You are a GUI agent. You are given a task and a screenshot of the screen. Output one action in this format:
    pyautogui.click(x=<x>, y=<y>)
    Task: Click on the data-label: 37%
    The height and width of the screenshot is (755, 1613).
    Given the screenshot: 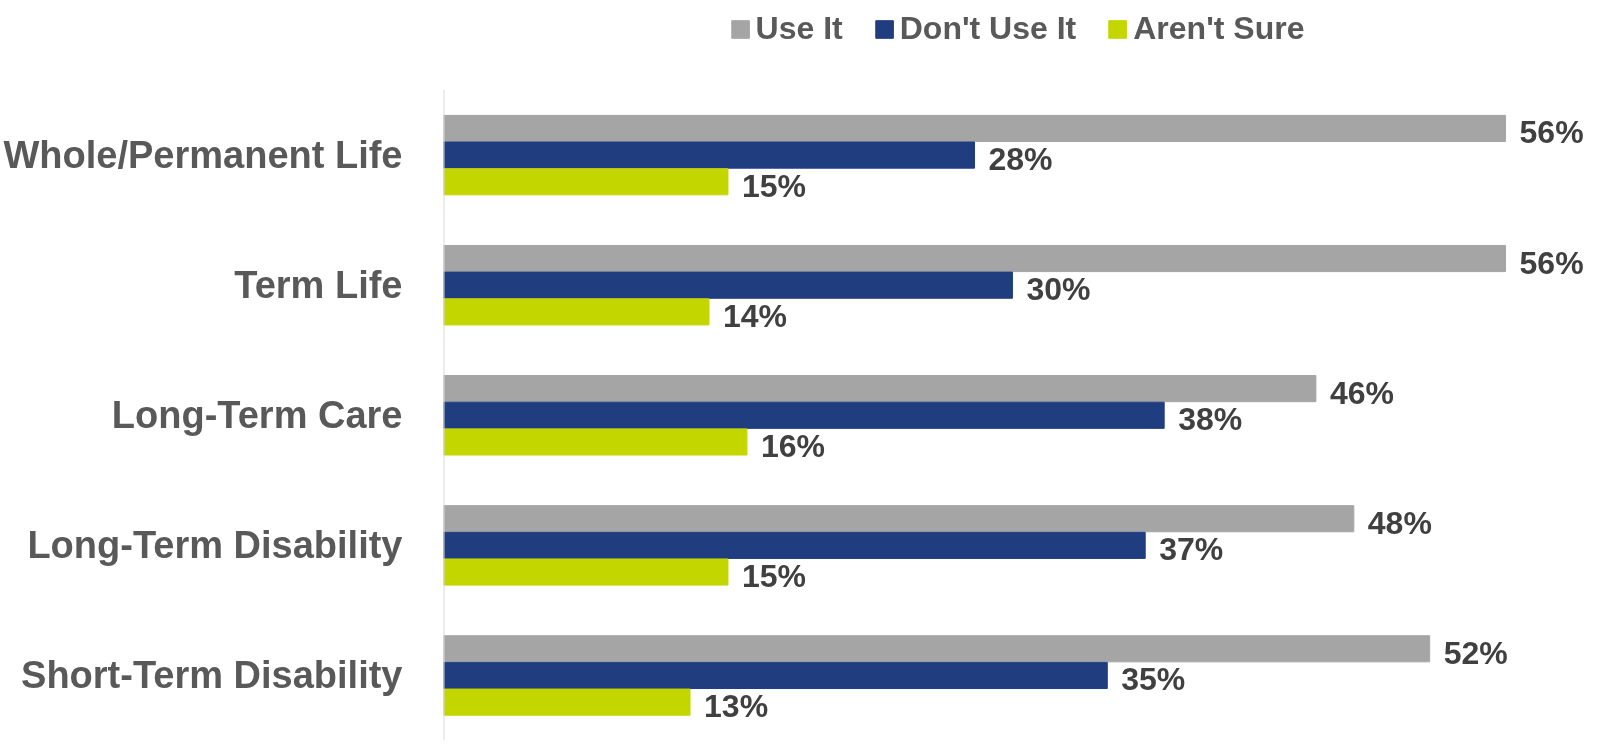 What is the action you would take?
    pyautogui.click(x=1191, y=549)
    